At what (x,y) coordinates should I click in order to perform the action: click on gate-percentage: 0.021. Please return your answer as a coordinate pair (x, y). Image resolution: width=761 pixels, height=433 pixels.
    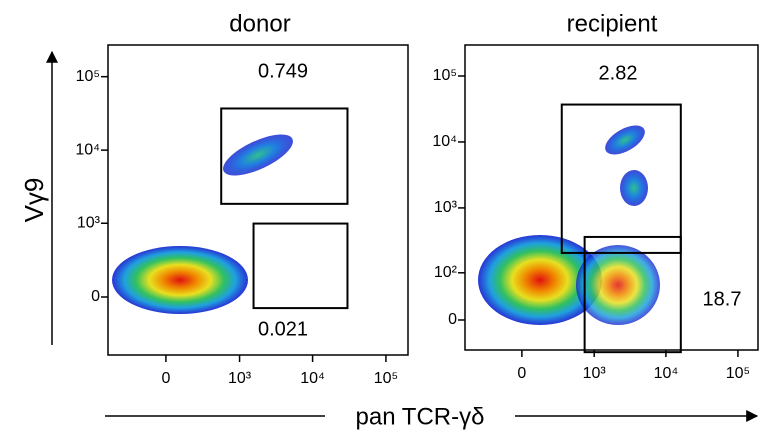
    Looking at the image, I should click on (283, 329).